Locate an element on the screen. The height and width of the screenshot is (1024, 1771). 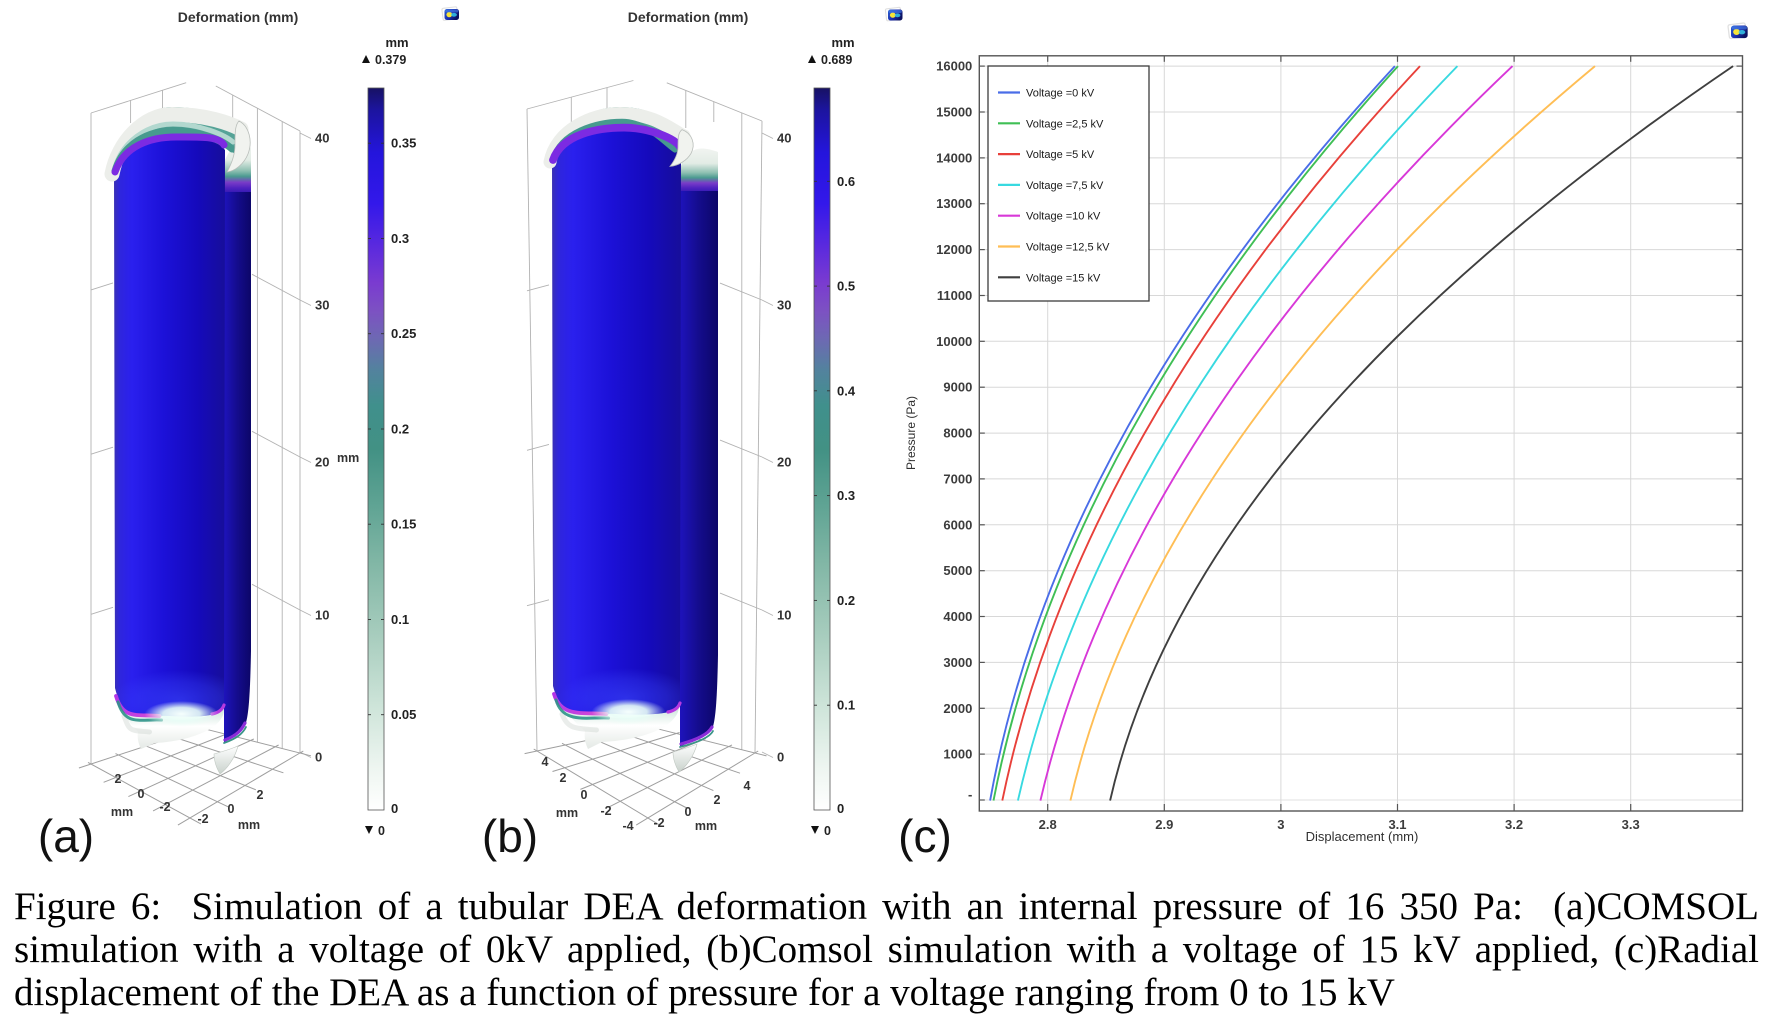
svg-text: Voltage =2,5 kV is located at coordinates (1065, 124).